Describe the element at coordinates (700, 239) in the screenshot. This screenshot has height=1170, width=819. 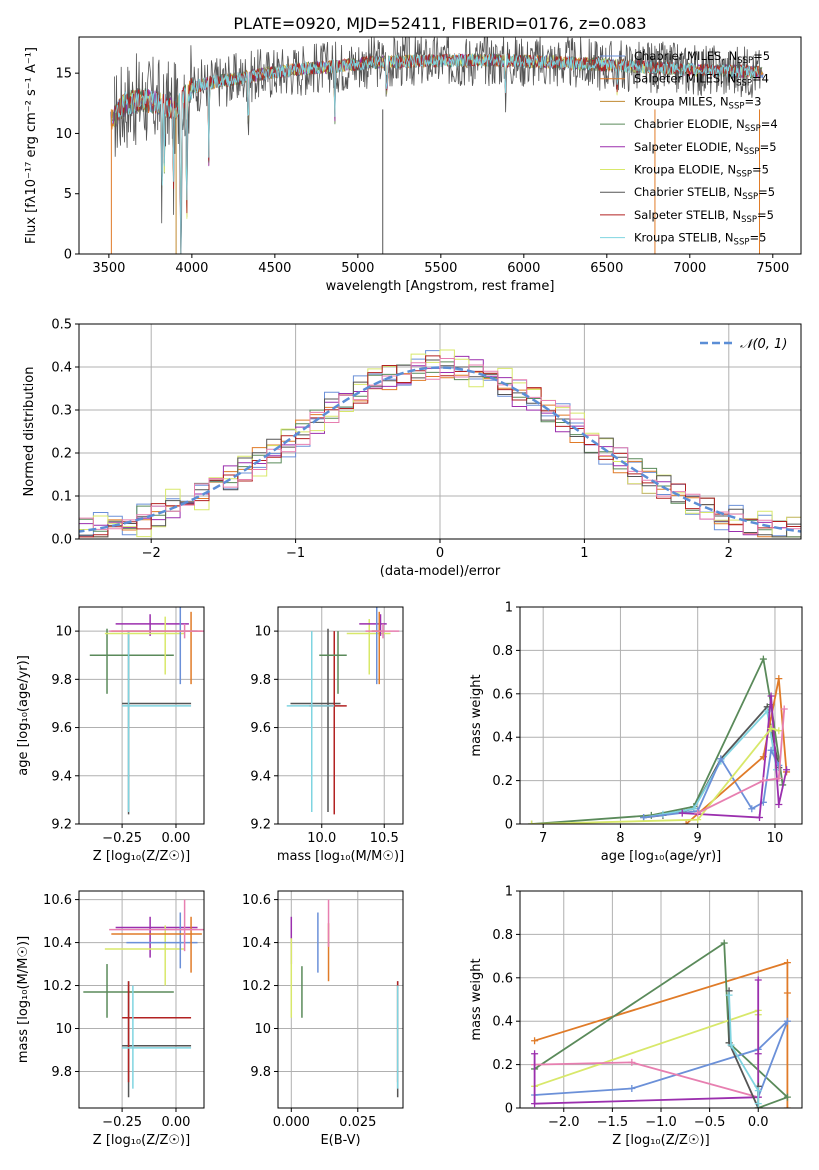
I see `legend-label: Kroupa STELIB, NSSP=5` at that location.